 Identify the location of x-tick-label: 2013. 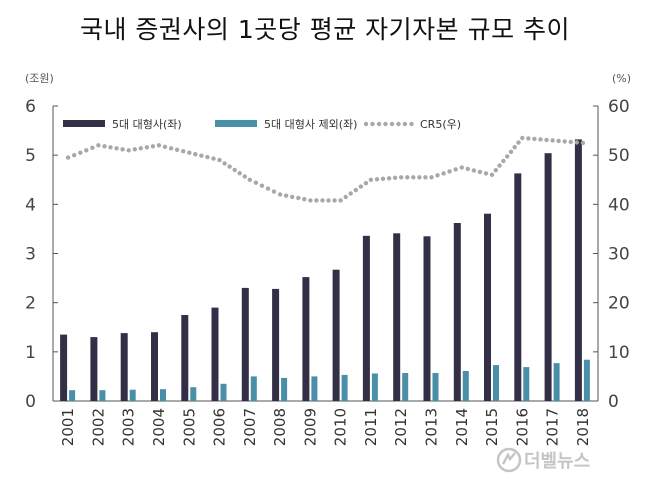
(432, 427).